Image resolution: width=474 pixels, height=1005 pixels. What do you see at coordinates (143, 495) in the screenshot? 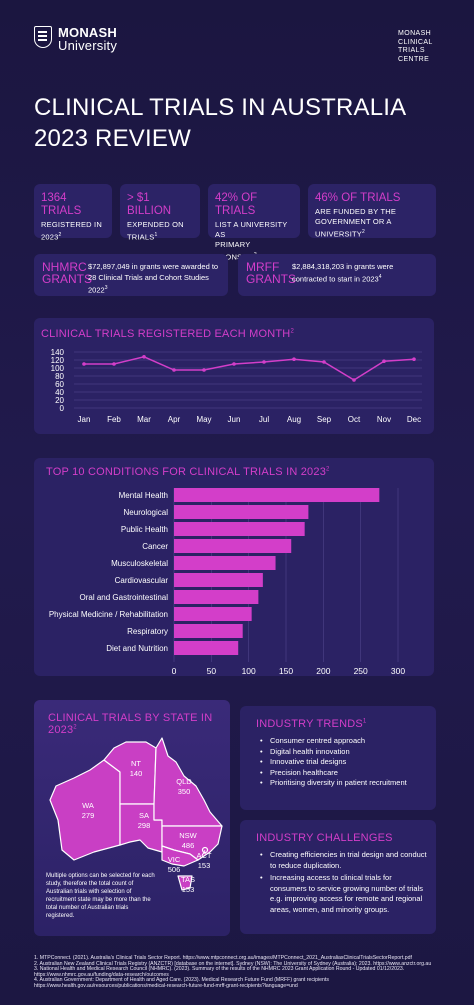
I see `category-label: Mental Health` at bounding box center [143, 495].